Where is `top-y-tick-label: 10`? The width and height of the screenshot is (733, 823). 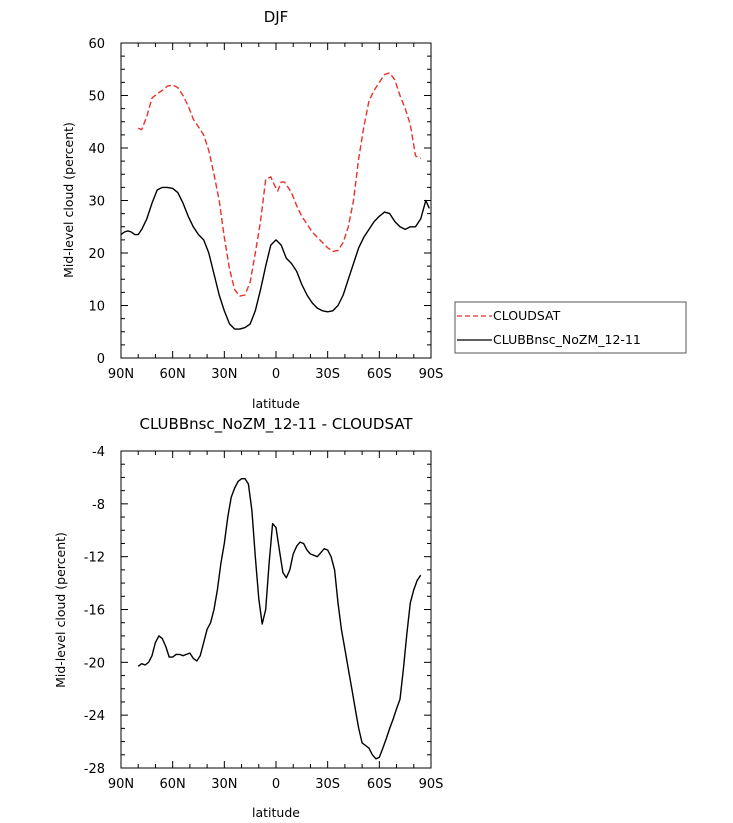 top-y-tick-label: 10 is located at coordinates (96, 307).